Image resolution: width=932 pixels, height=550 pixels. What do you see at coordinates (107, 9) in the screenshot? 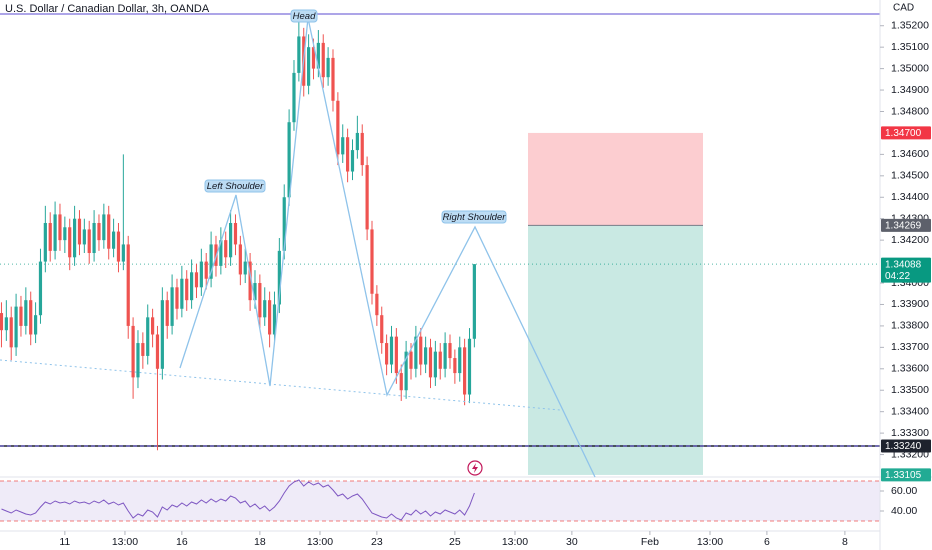
I see `chart-title: U.S. Dollar / Canadian Dollar, 3h, OANDA` at bounding box center [107, 9].